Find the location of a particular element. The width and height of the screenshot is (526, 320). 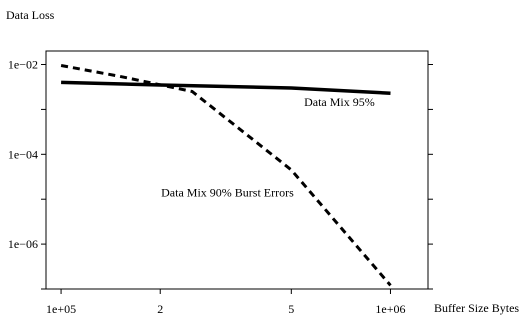

y-tick-label: 1e−04 is located at coordinates (23, 154).